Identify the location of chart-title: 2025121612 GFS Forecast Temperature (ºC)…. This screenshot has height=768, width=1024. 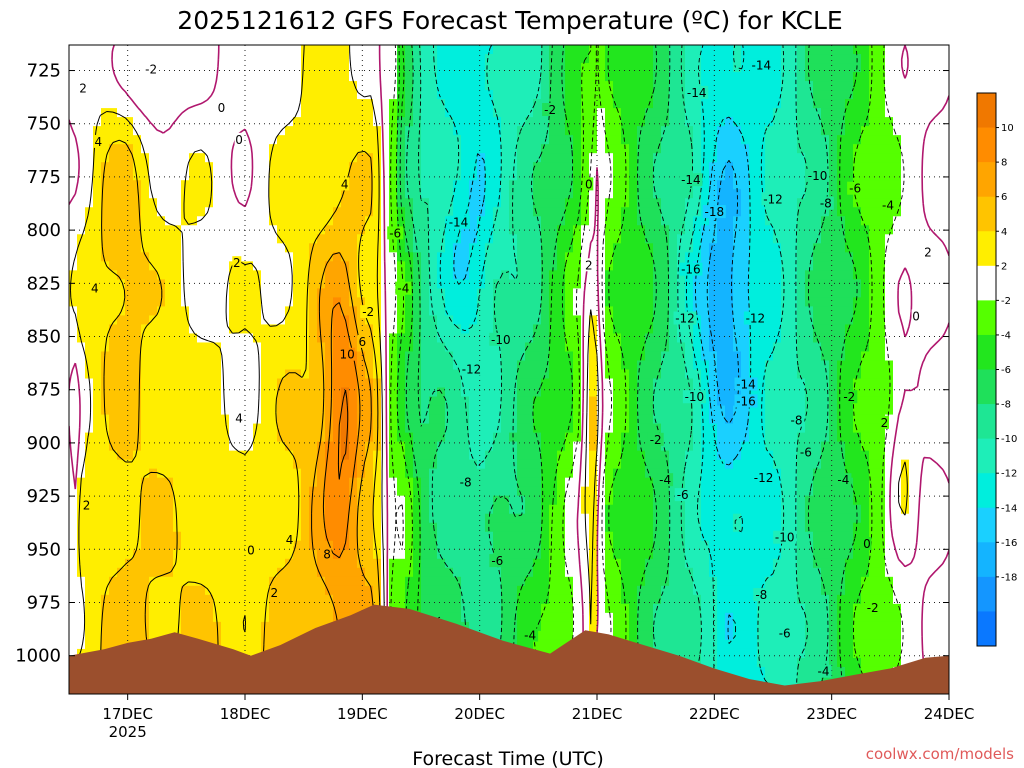
(509, 20).